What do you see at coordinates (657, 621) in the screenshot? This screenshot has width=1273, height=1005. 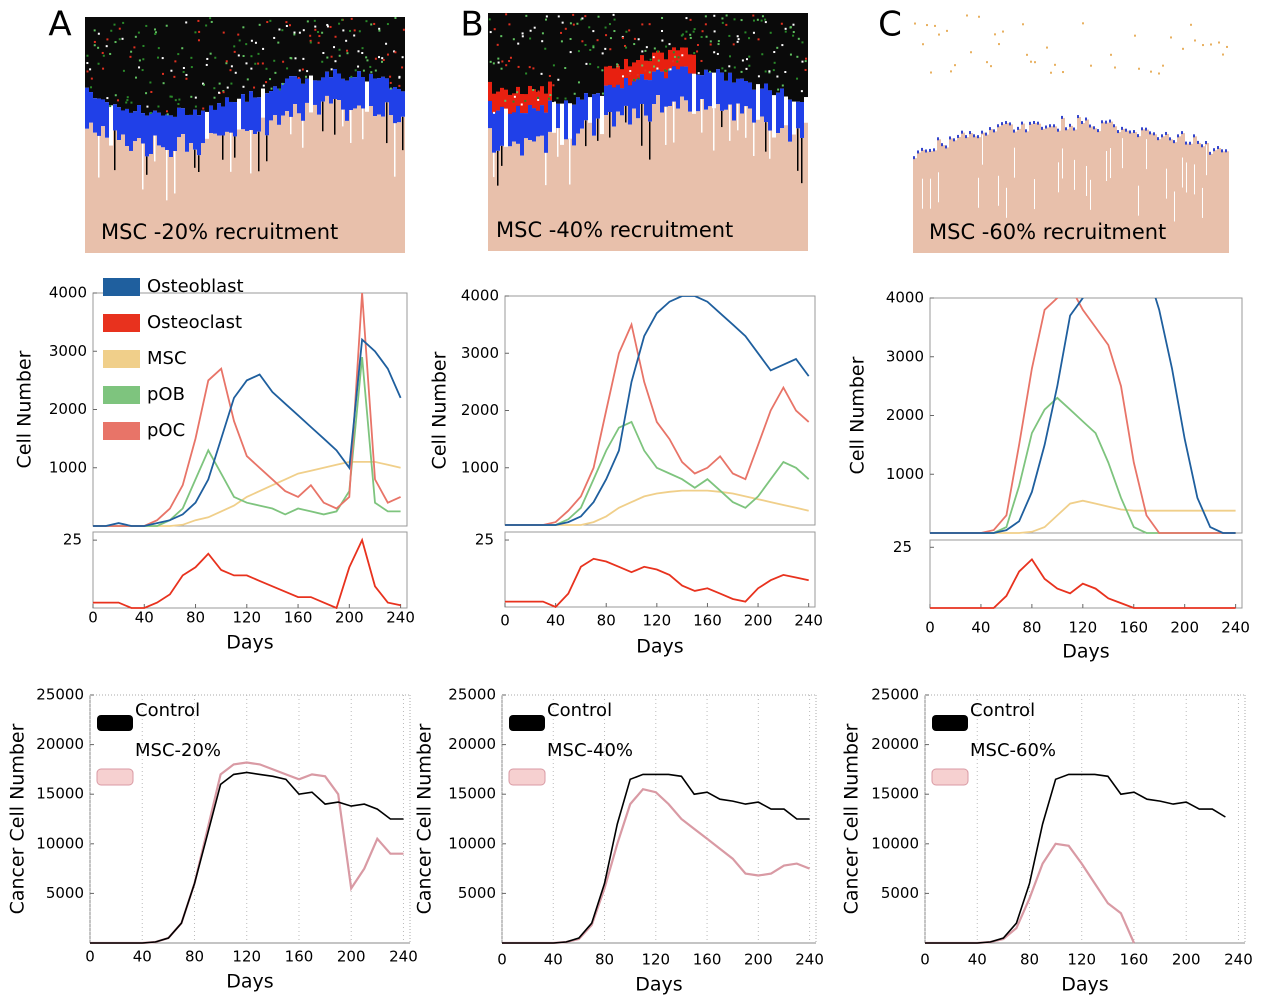 I see `x-tick-label: 120` at bounding box center [657, 621].